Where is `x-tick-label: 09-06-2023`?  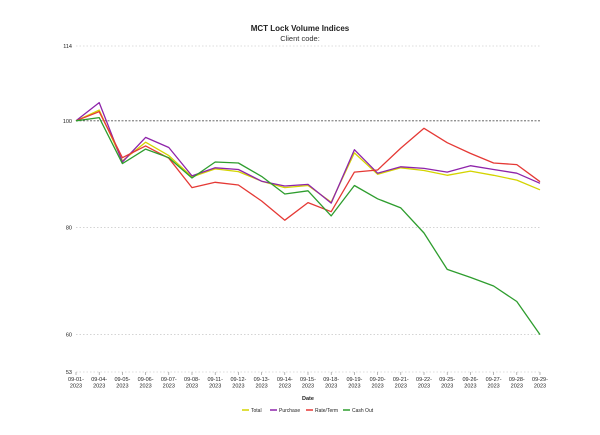
x-tick-label: 09-06-2023 is located at coordinates (146, 383).